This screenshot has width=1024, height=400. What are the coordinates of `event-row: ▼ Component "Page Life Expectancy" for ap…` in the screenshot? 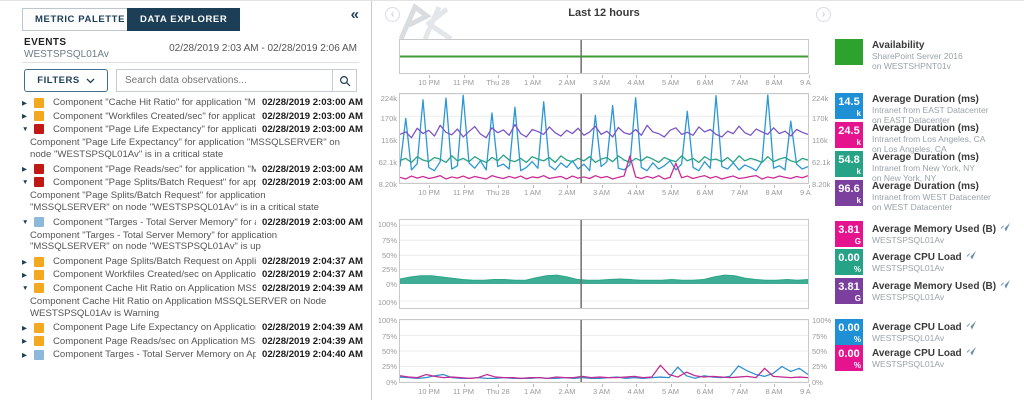 It's located at (192, 129).